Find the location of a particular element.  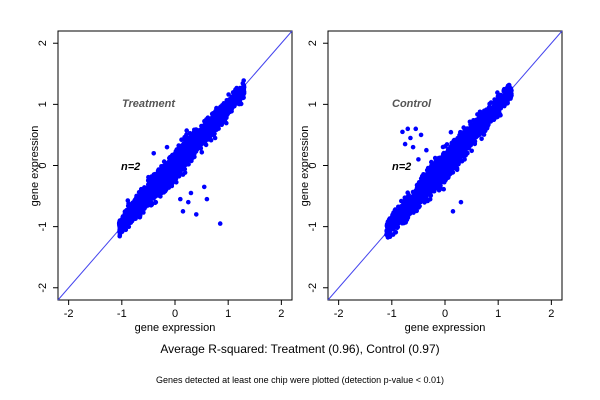

treatment-n-label: n=2 is located at coordinates (130, 167).